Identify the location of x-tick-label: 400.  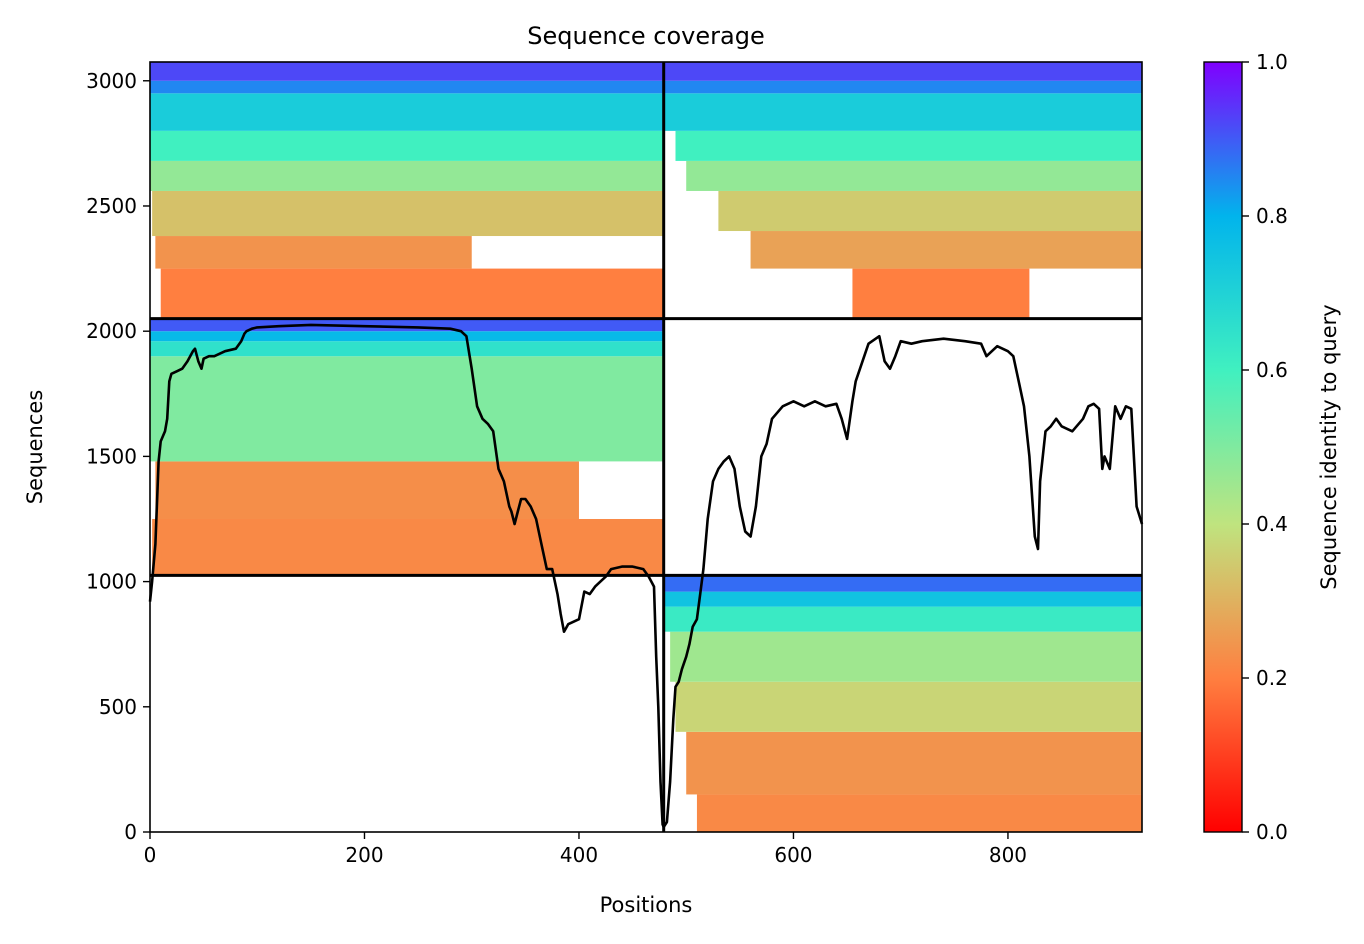
(579, 855).